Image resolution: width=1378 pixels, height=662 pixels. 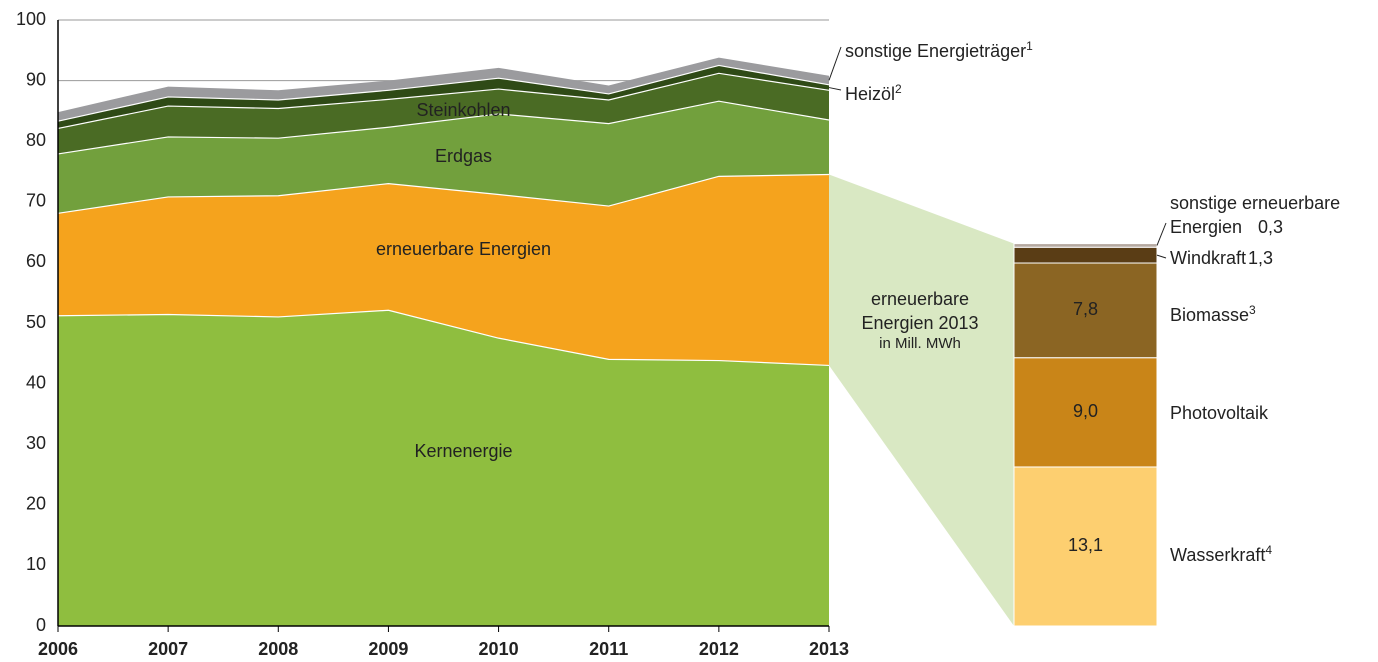 I want to click on series-label: sonstige Energieträger1, so click(x=939, y=48).